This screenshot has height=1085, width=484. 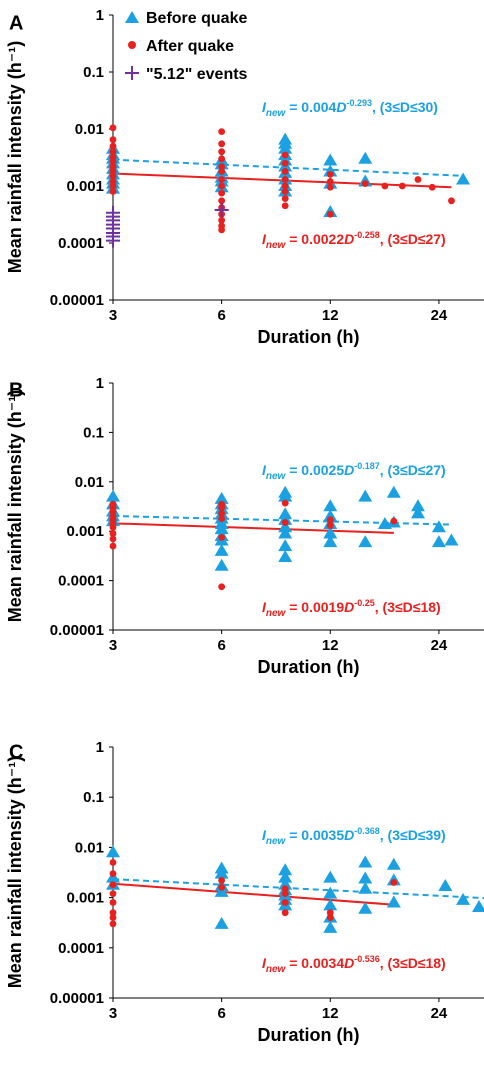 What do you see at coordinates (132, 17) in the screenshot?
I see `legend-marker-before` at bounding box center [132, 17].